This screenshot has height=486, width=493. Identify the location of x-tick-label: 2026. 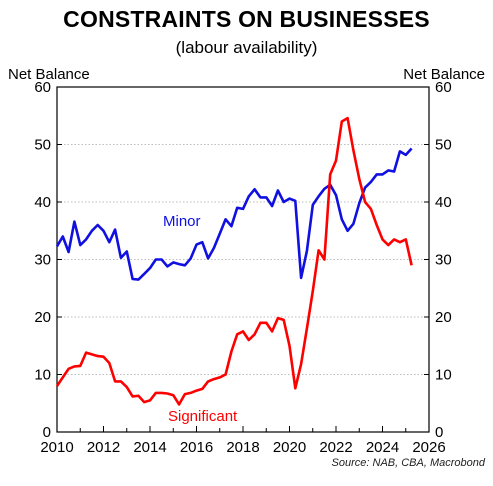
(428, 447).